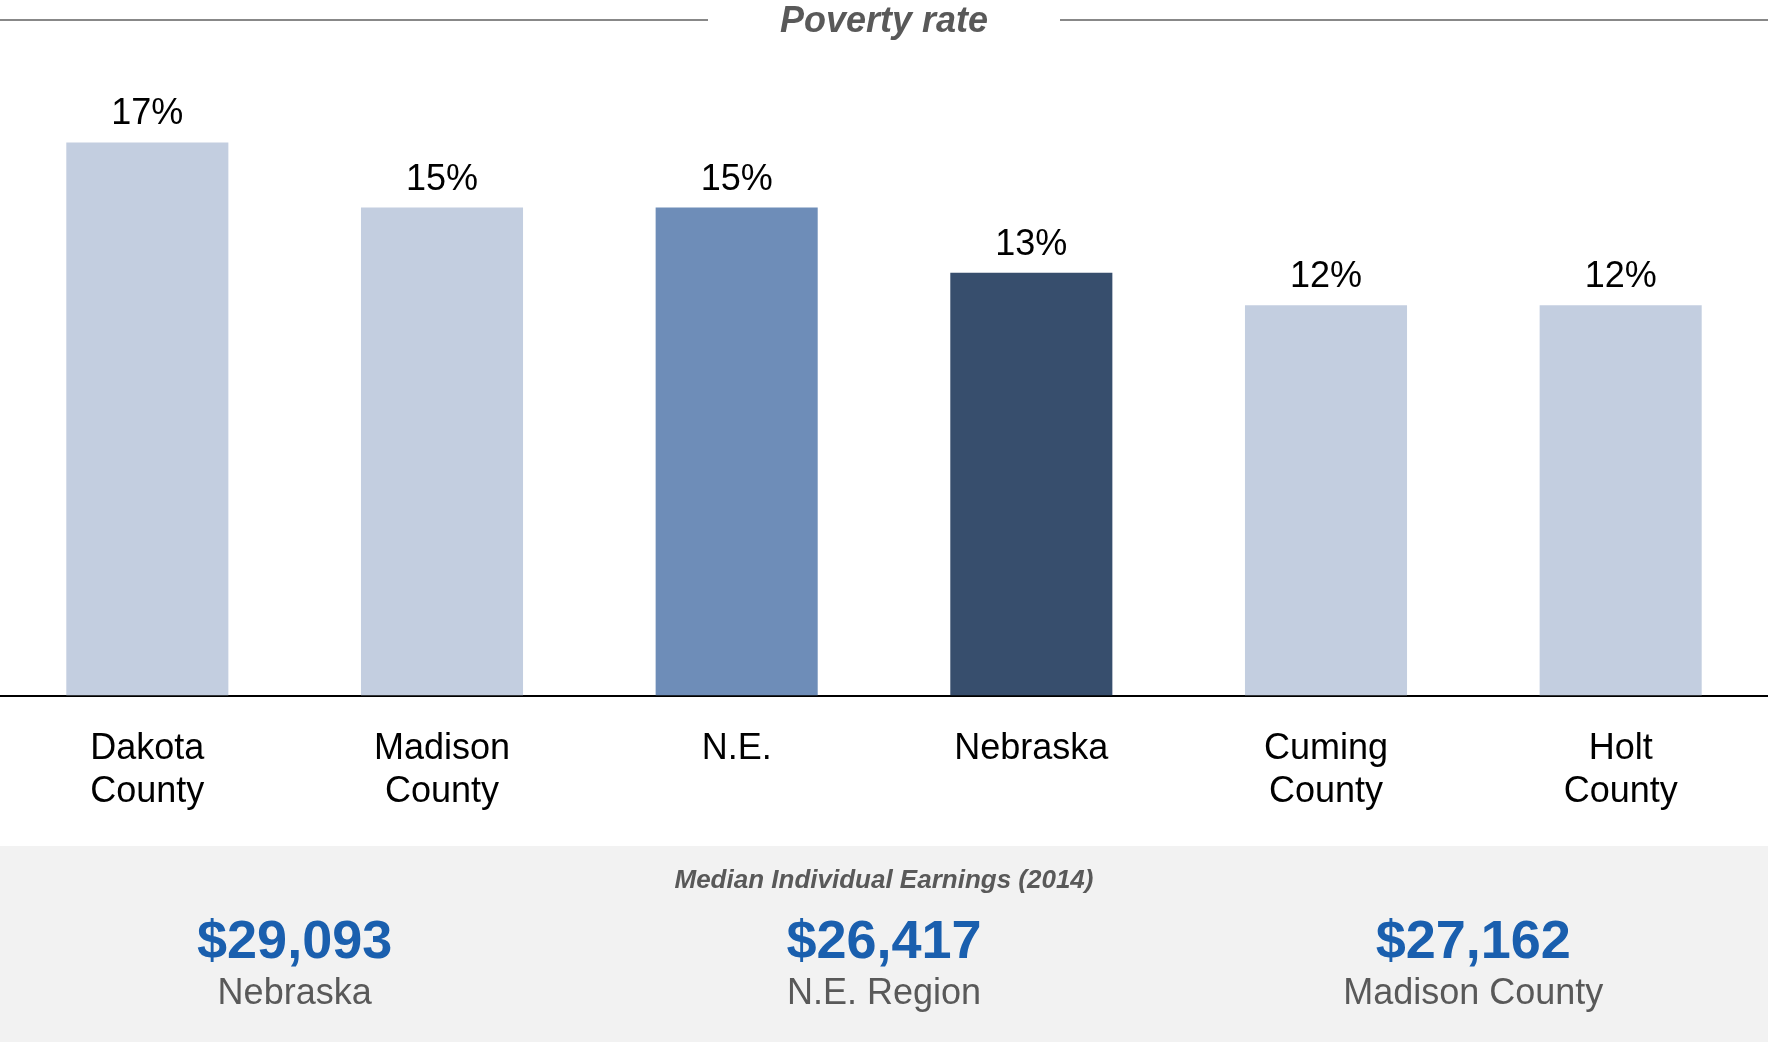  What do you see at coordinates (1031, 242) in the screenshot?
I see `data-label: 13%` at bounding box center [1031, 242].